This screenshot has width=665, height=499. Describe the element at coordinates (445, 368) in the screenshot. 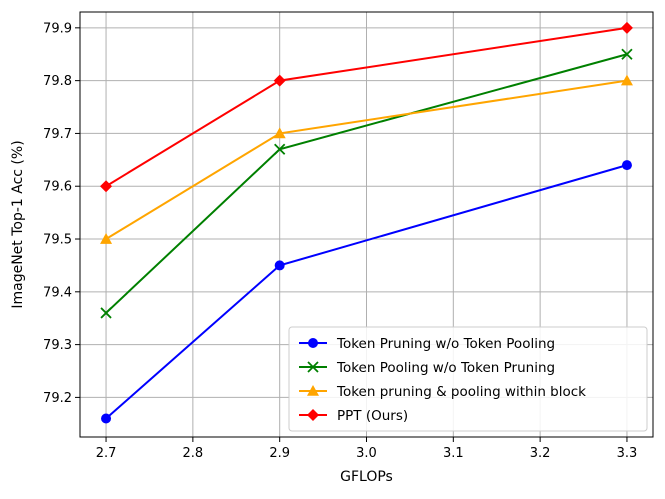

I see `legend-label: Token Pooling w/o Token Pruning` at that location.